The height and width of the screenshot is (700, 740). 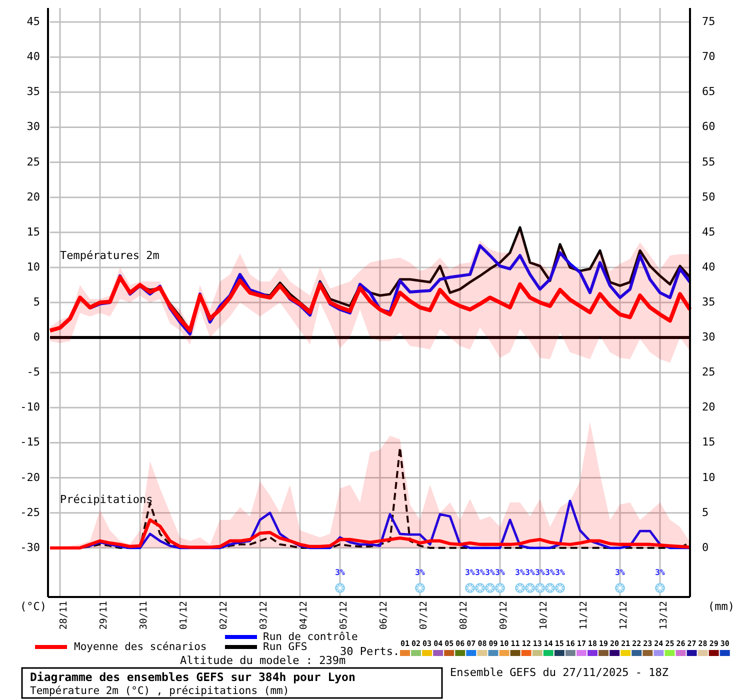 I want to click on x-tick-label: 04/12, so click(x=304, y=615).